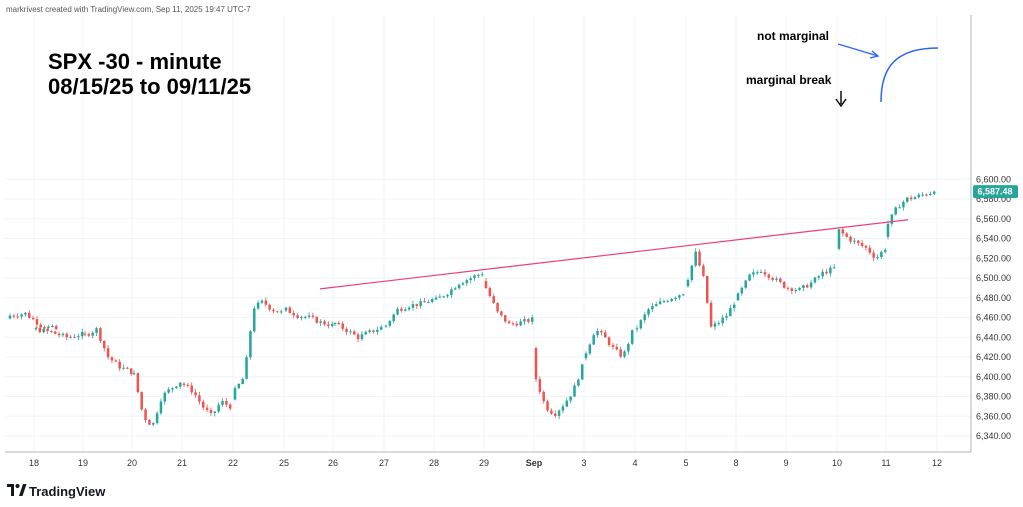 The width and height of the screenshot is (1023, 507). What do you see at coordinates (583, 463) in the screenshot?
I see `x-tick-label: 3` at bounding box center [583, 463].